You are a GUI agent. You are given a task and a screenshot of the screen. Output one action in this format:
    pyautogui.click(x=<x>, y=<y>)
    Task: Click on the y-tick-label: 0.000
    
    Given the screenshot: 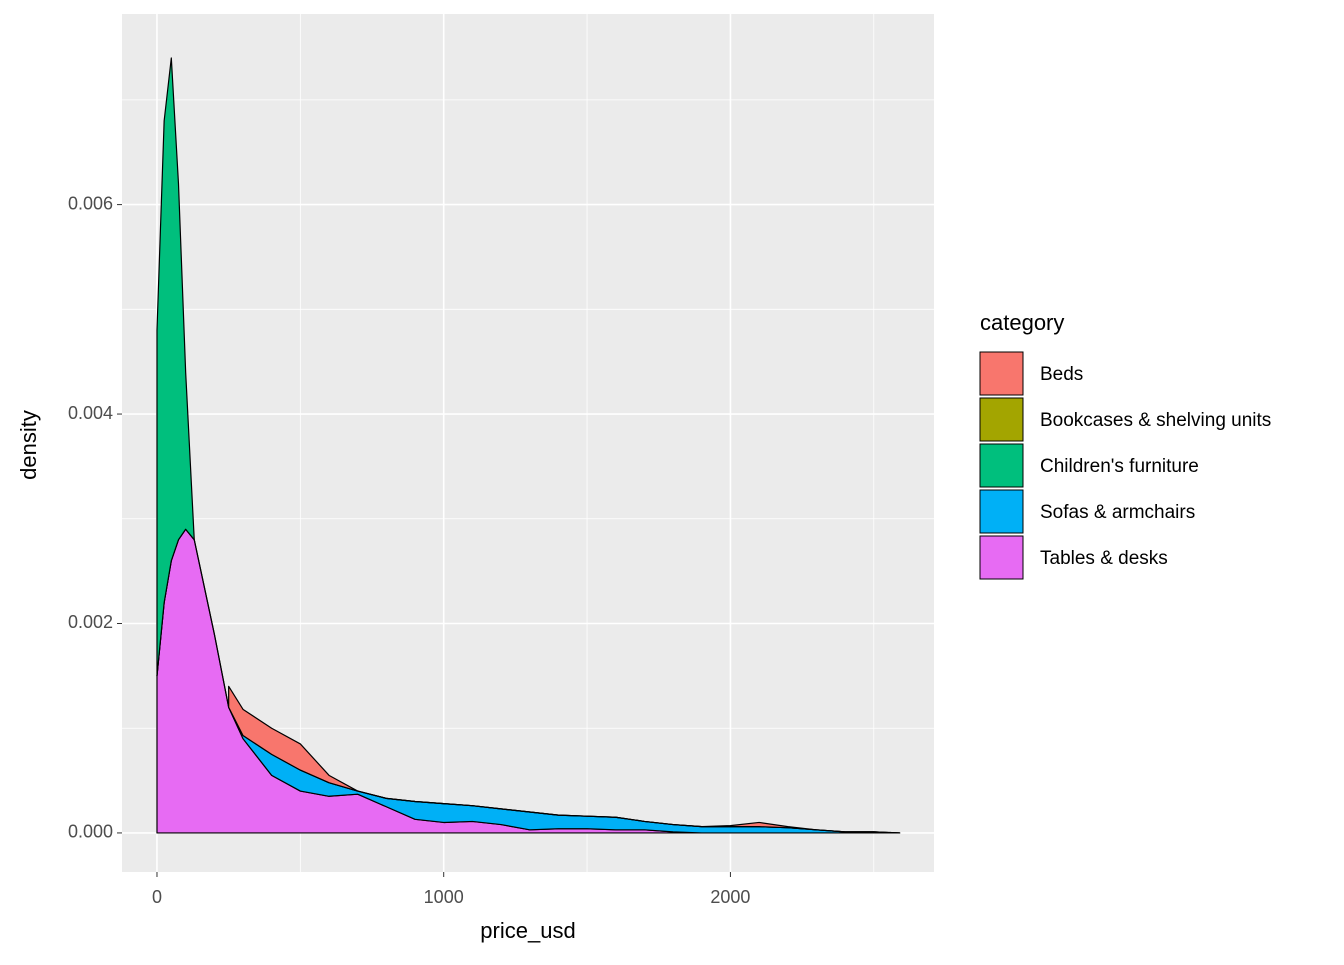 What is the action you would take?
    pyautogui.click(x=90, y=832)
    